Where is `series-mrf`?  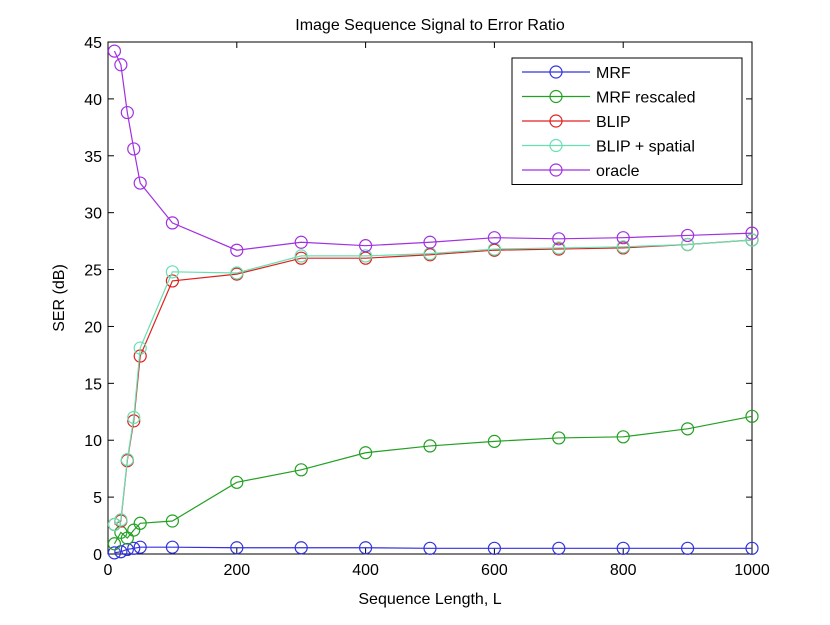
series-mrf is located at coordinates (433, 550).